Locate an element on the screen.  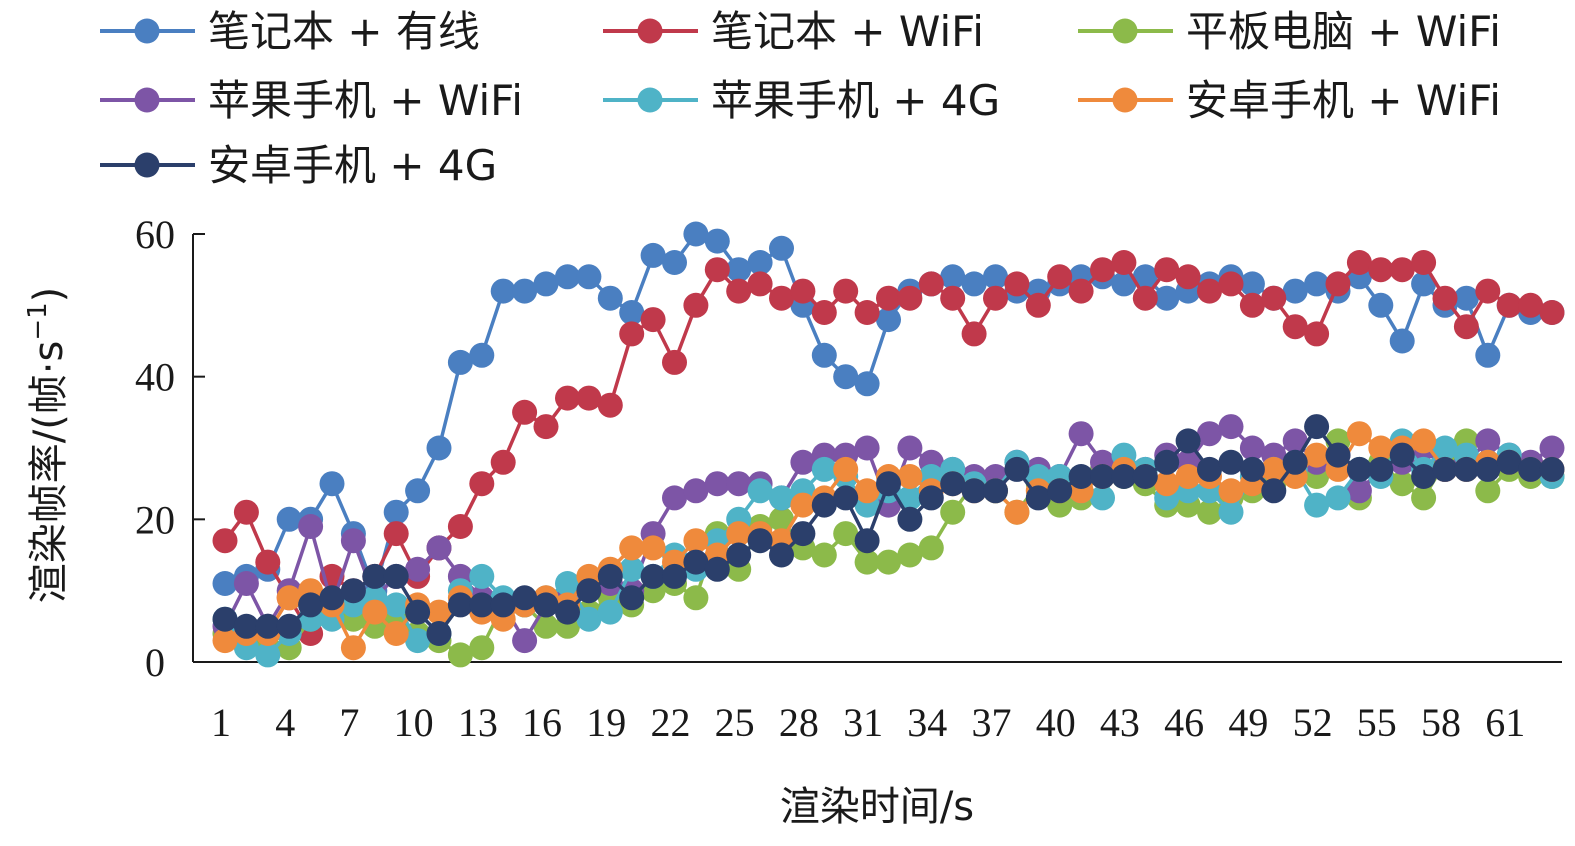
x-axis-ticks: 1 4 7 10 13 16 19 22 25 28 31 34 37 40 43 46 49 52 55 58 61 is located at coordinates (868, 722).